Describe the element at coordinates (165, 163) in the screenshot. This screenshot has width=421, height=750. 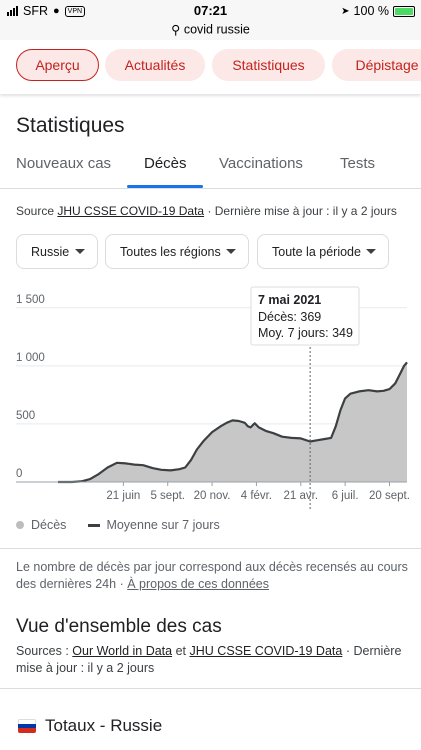
I see `tab-deces: Décès` at that location.